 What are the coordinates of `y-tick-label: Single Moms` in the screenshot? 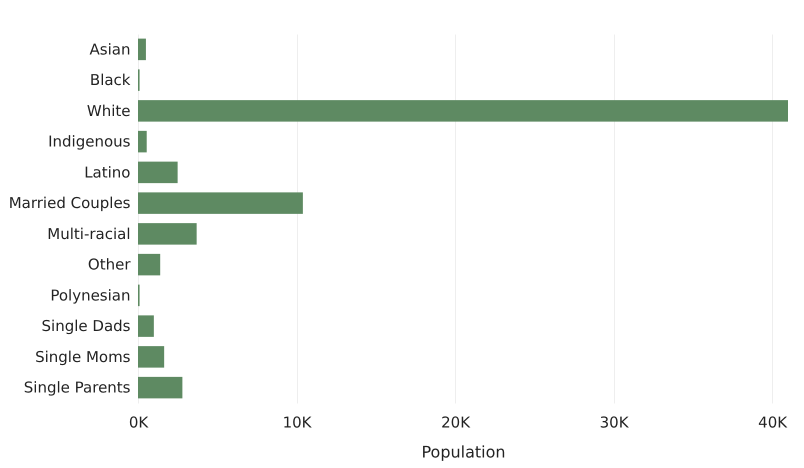 It's located at (83, 357).